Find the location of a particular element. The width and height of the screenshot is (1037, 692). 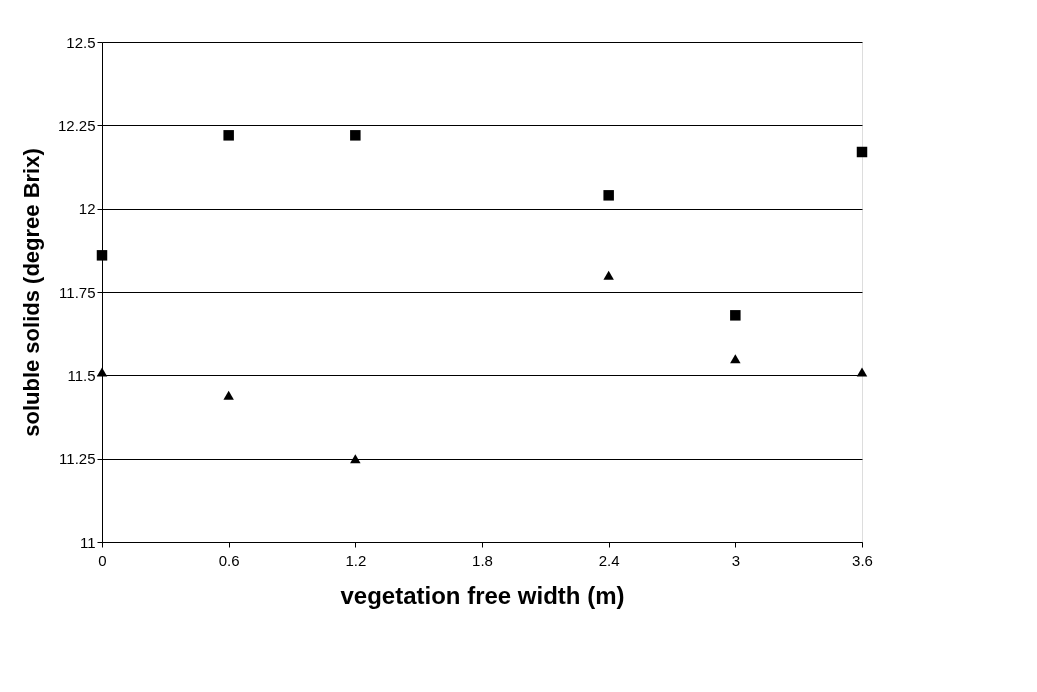

x-tick-label: 3 is located at coordinates (736, 560).